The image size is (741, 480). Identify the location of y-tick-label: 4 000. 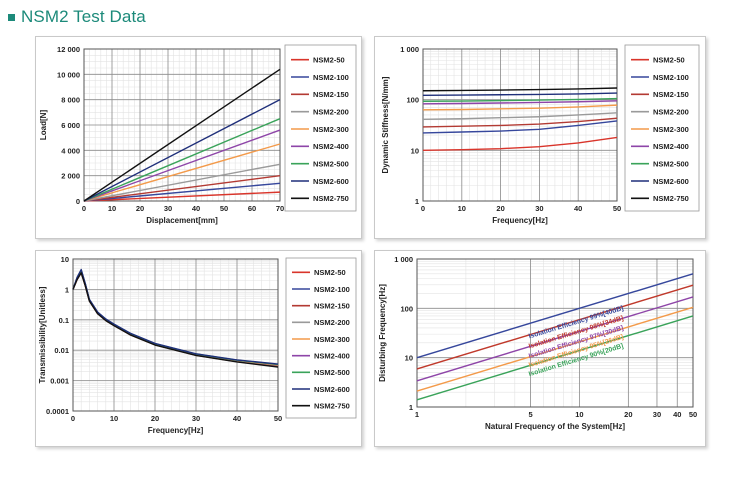
(70, 150).